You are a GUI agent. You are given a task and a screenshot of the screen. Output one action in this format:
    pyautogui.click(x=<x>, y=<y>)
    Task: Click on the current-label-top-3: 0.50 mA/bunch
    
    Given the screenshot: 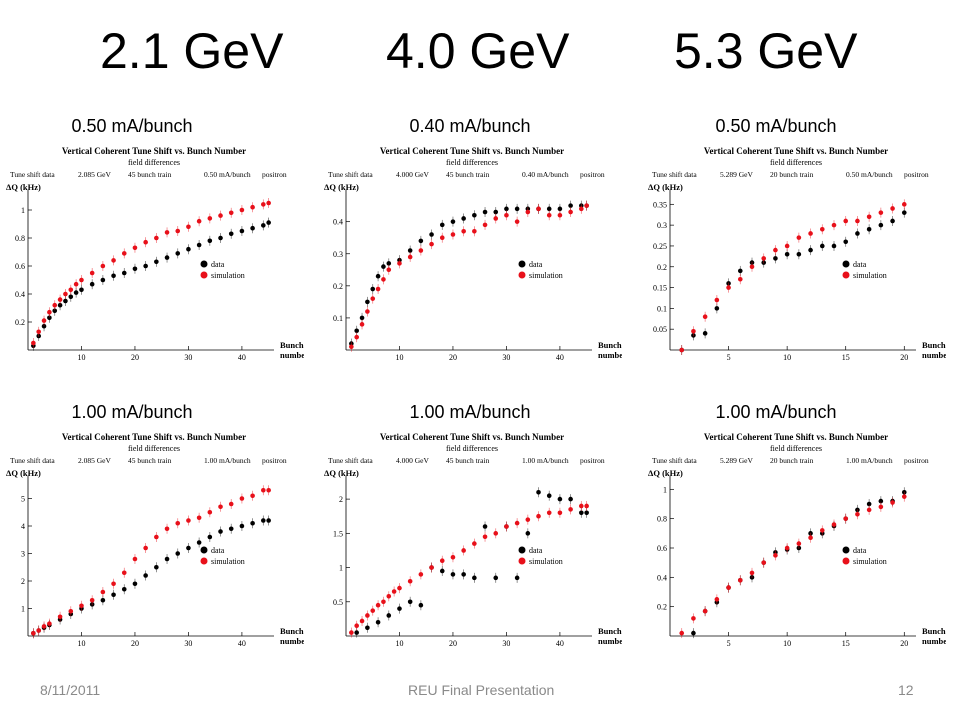 What is the action you would take?
    pyautogui.click(x=776, y=126)
    